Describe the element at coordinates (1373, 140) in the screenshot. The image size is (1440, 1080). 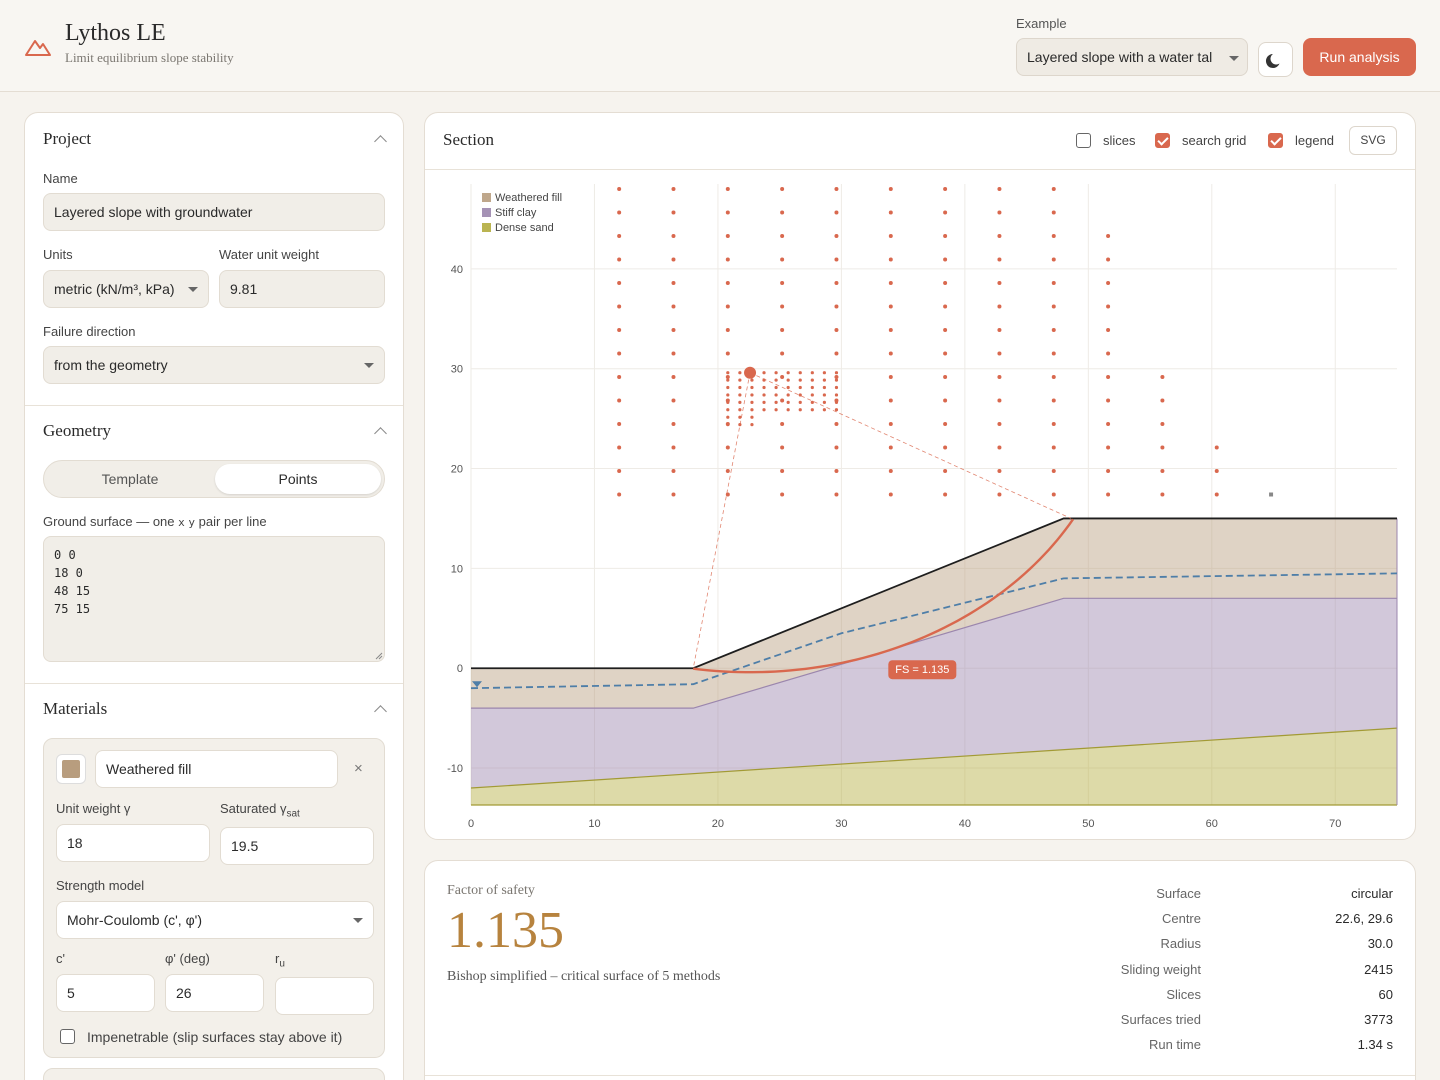
I see `export-svg-button: SVG` at that location.